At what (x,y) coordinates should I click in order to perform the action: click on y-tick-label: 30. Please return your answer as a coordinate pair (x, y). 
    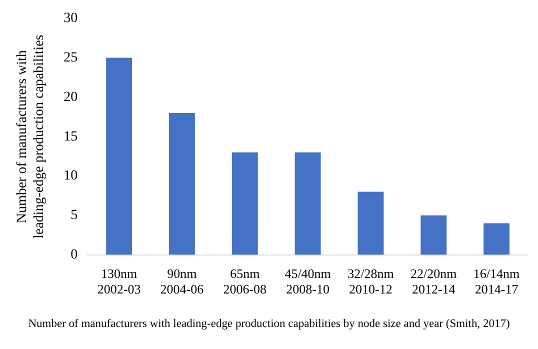
    Looking at the image, I should click on (71, 18).